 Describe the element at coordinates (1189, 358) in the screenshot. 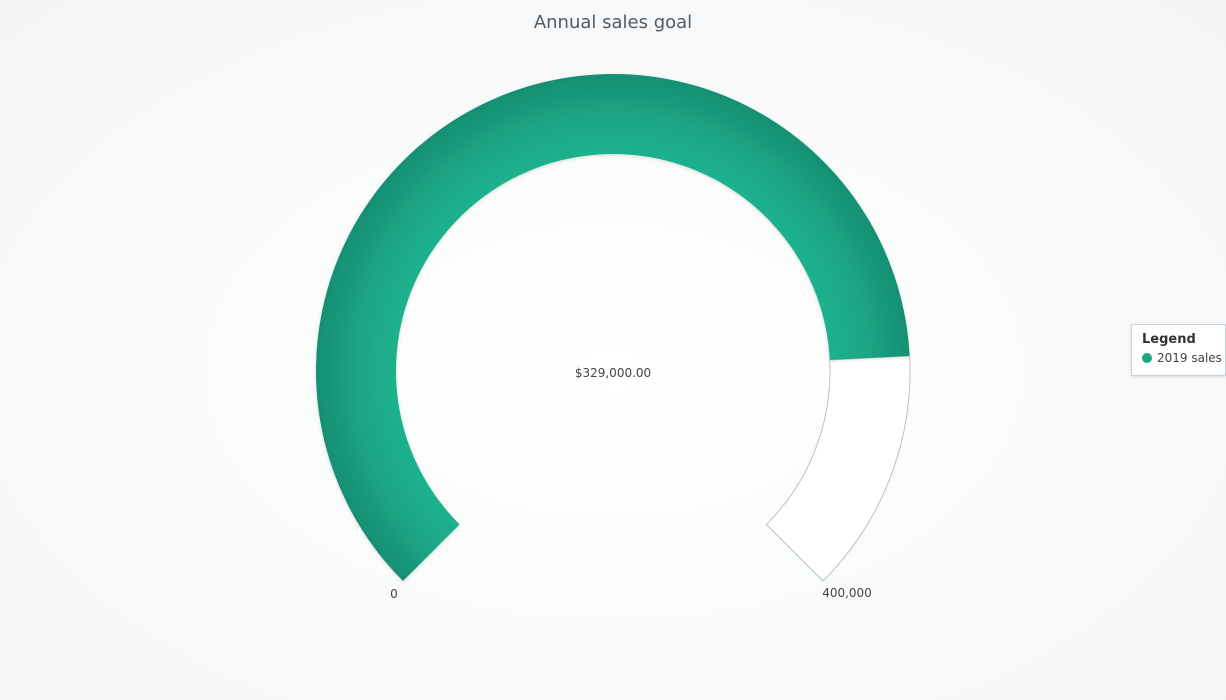

I see `legend-item-label: 2019 sales` at that location.